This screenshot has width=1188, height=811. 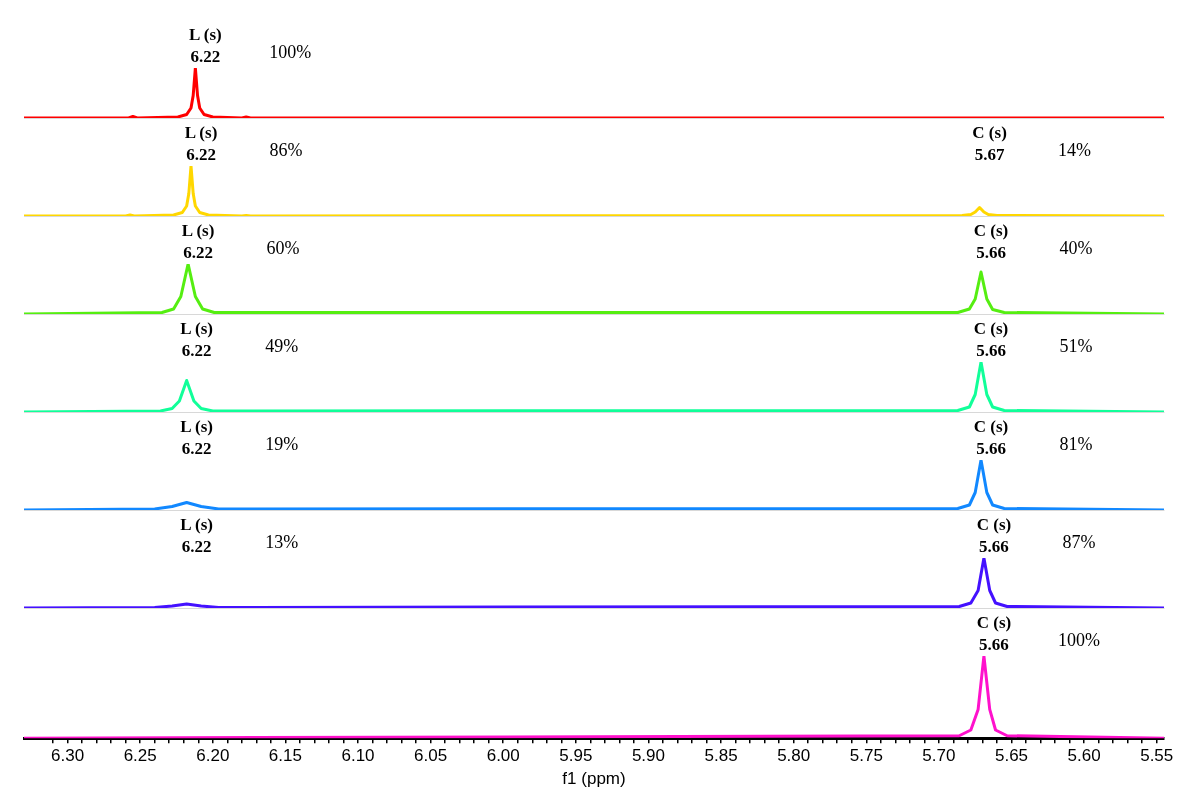 I want to click on text: 14%, so click(x=1075, y=150).